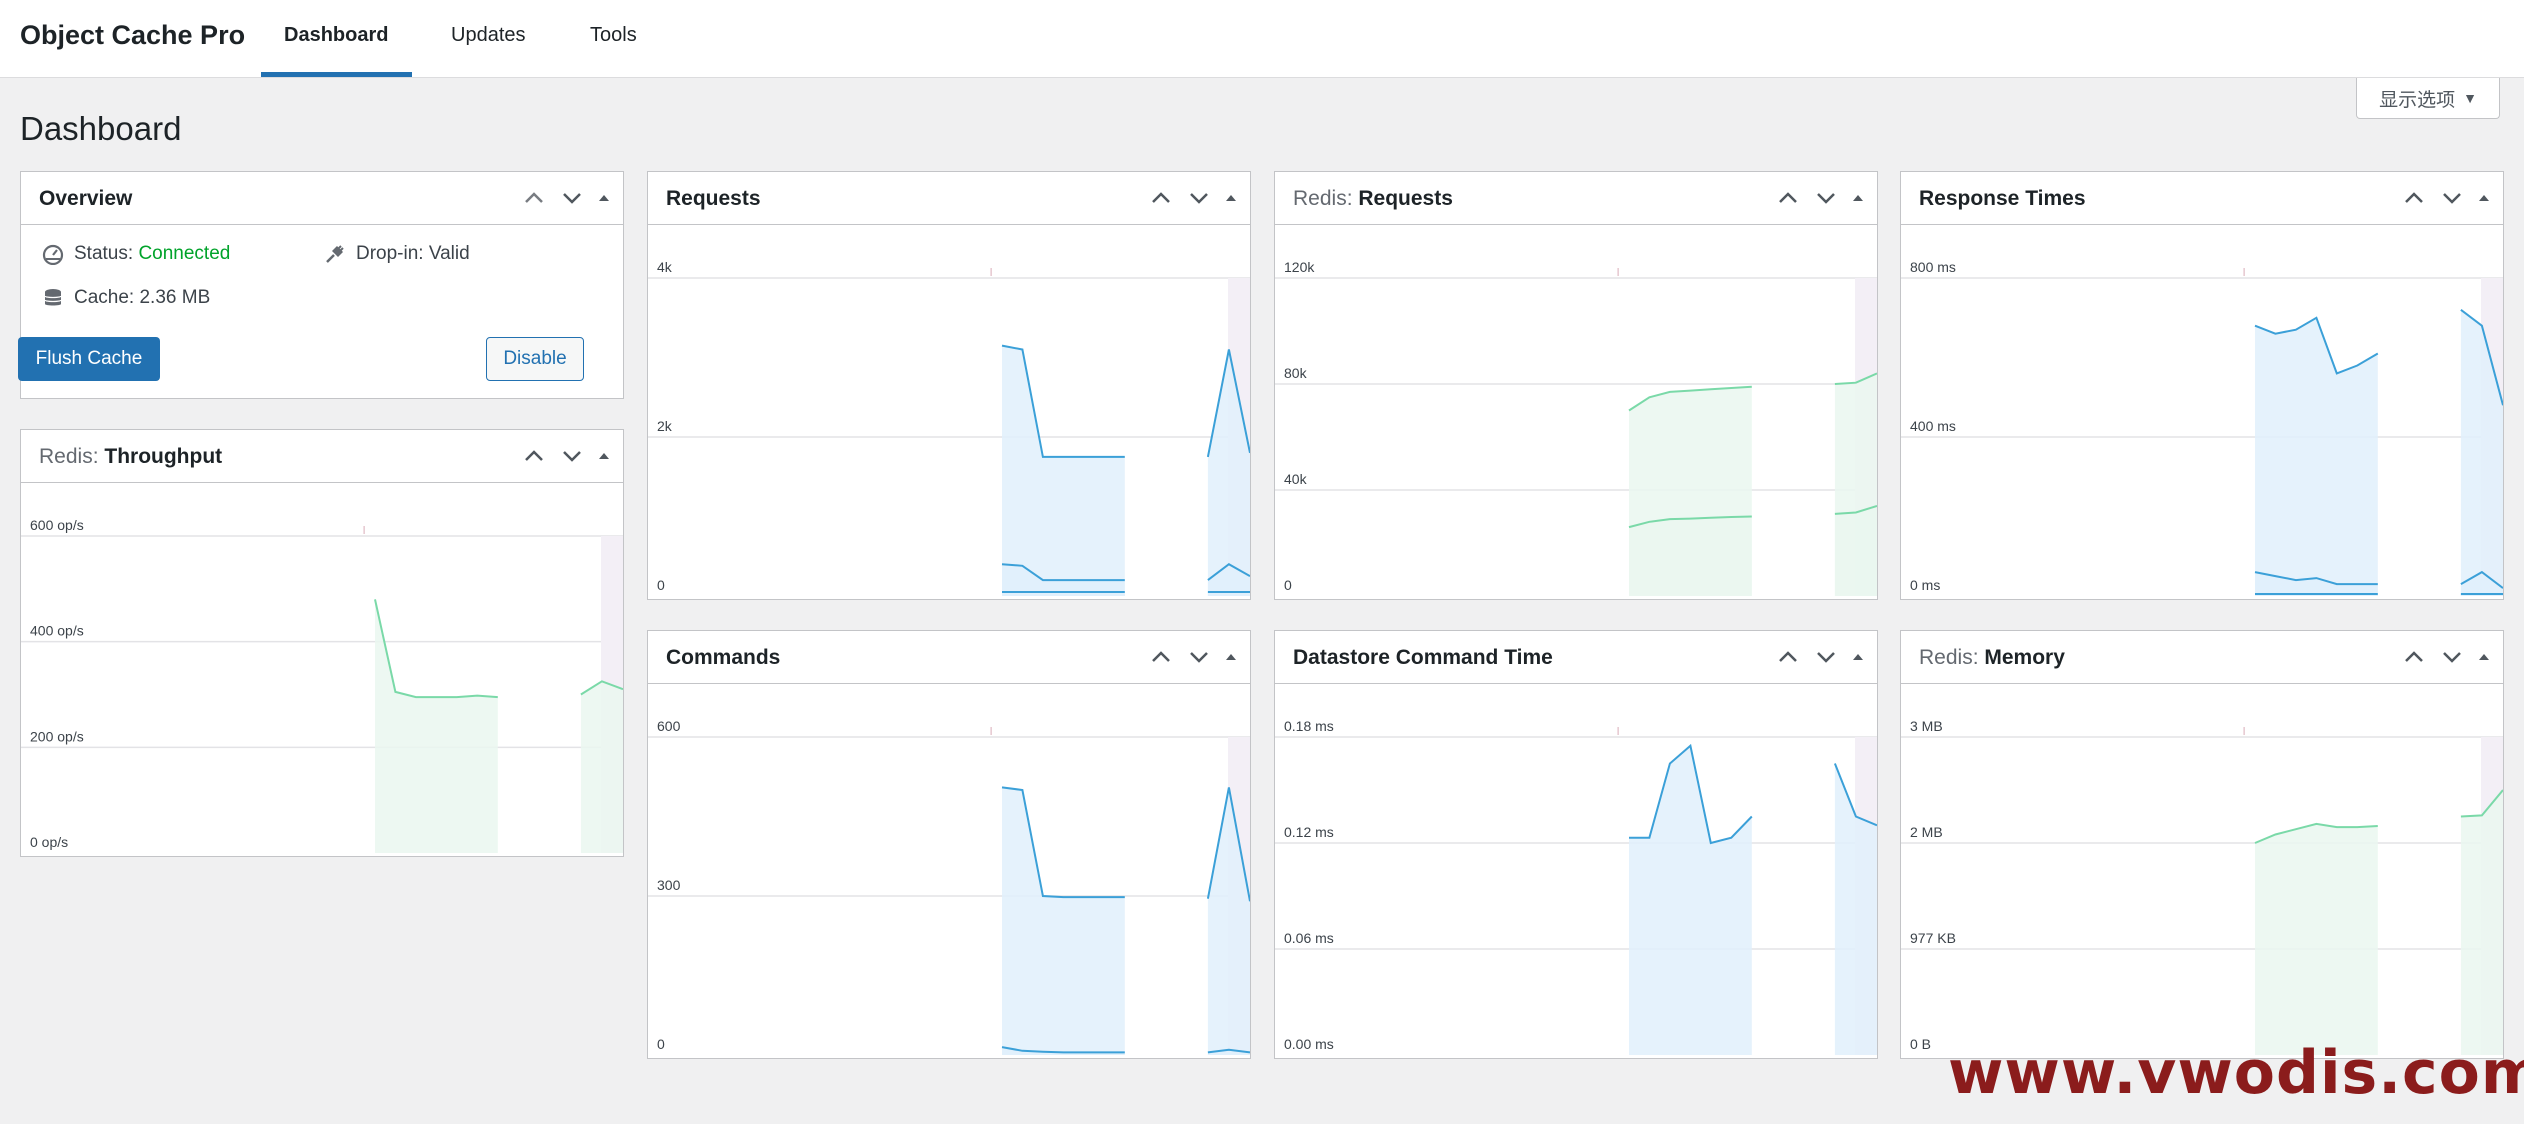 This screenshot has width=2524, height=1124. I want to click on tab-dashboard: Dashboard, so click(336, 35).